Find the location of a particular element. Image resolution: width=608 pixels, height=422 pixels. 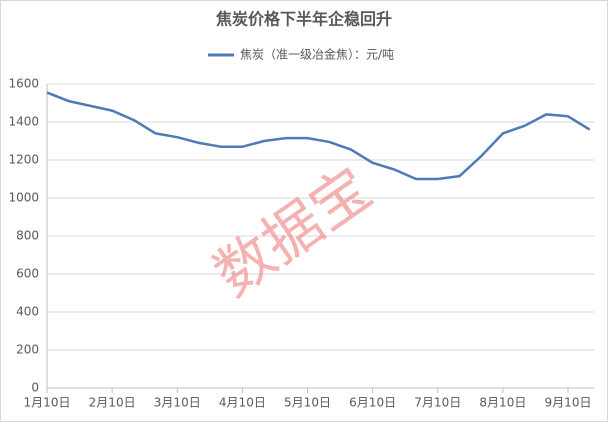

y-tick-label: 1000 is located at coordinates (23, 198).